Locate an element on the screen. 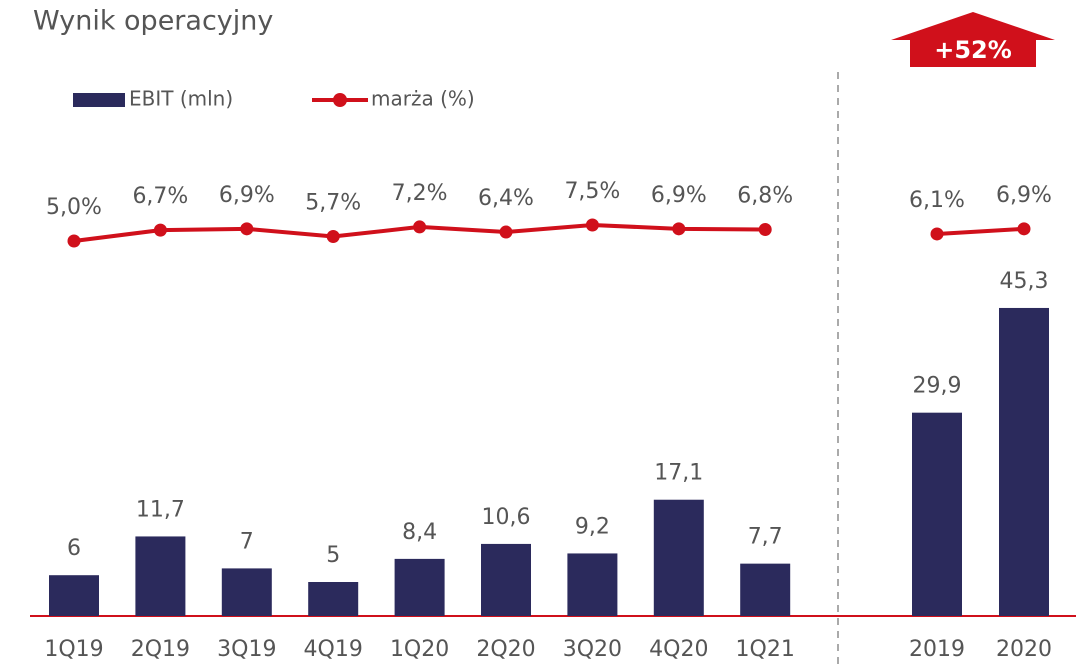  x-tick-label: 2Q19 is located at coordinates (160, 649).